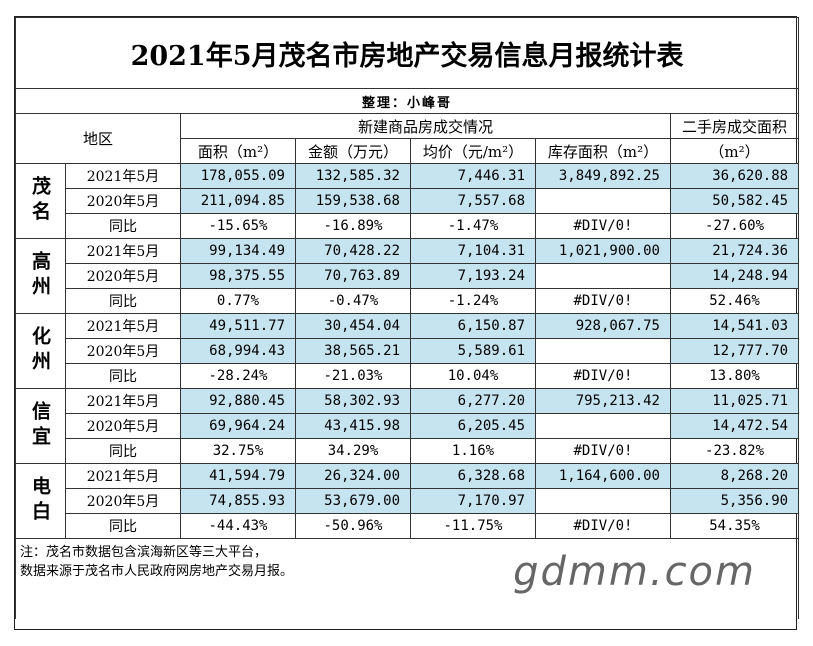 The image size is (813, 646). What do you see at coordinates (238, 426) in the screenshot?
I see `cell-area: 69,964.24` at bounding box center [238, 426].